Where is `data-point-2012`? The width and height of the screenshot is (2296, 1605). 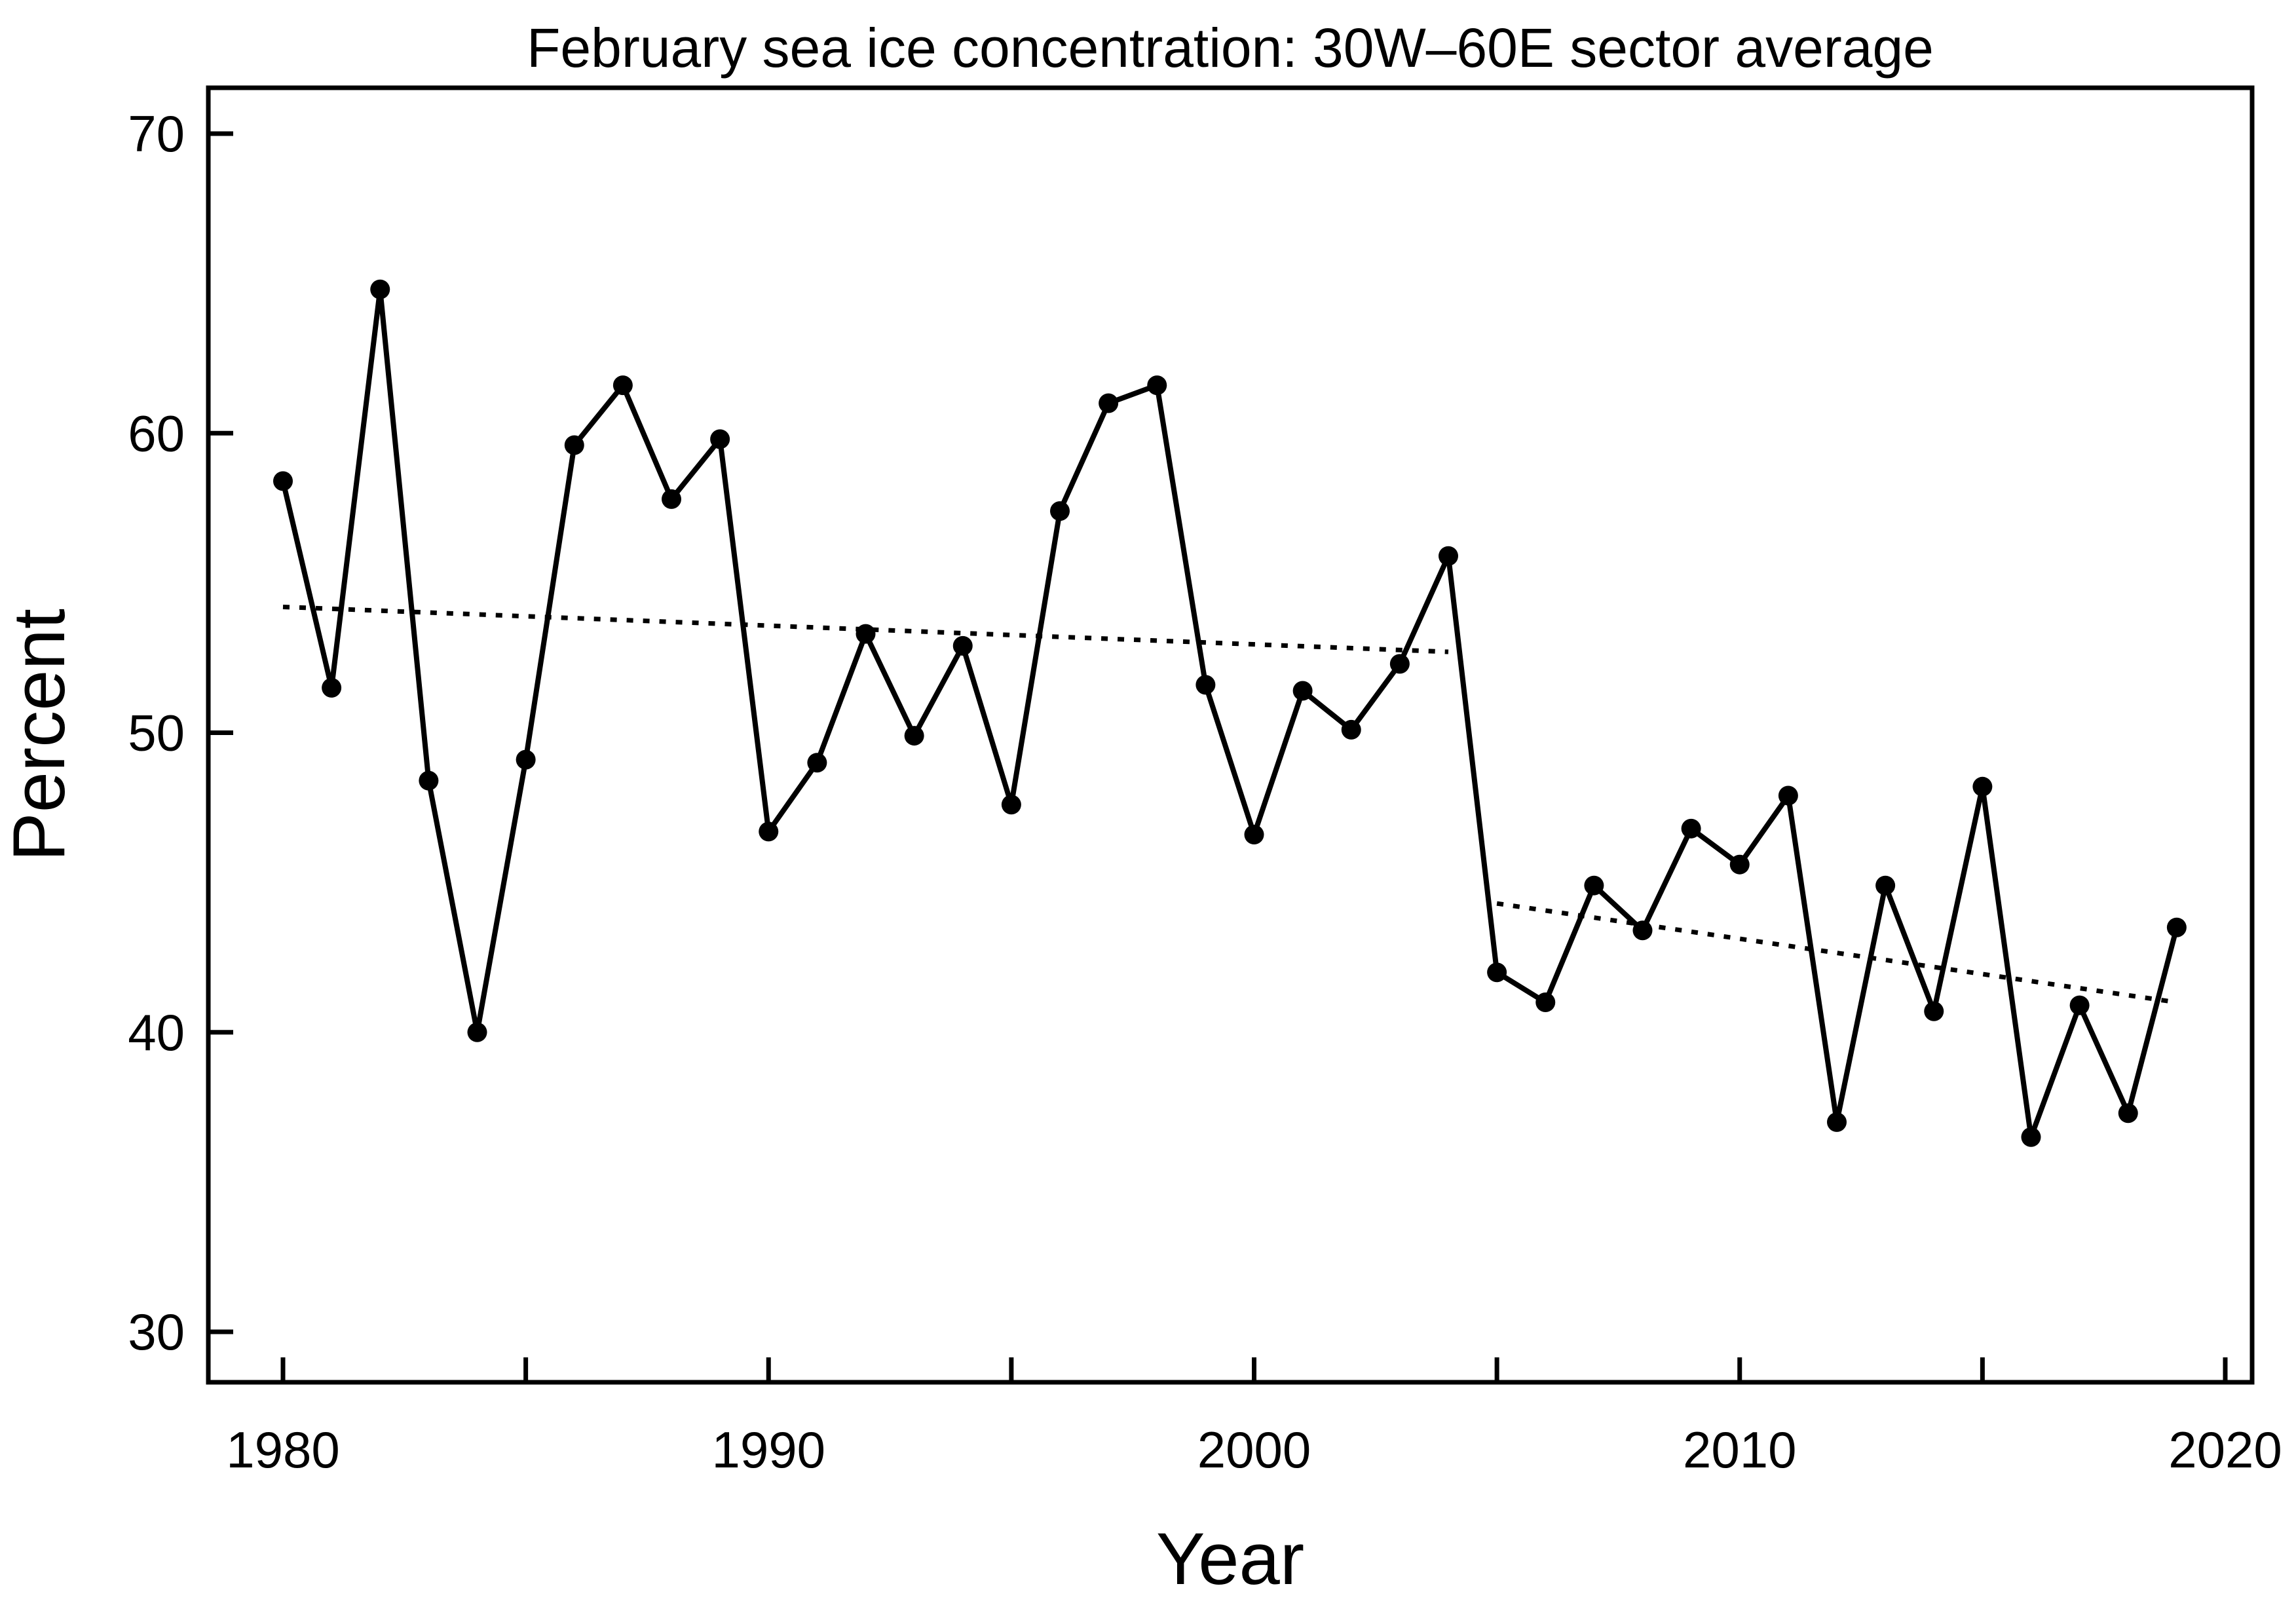 data-point-2012 is located at coordinates (1837, 1122).